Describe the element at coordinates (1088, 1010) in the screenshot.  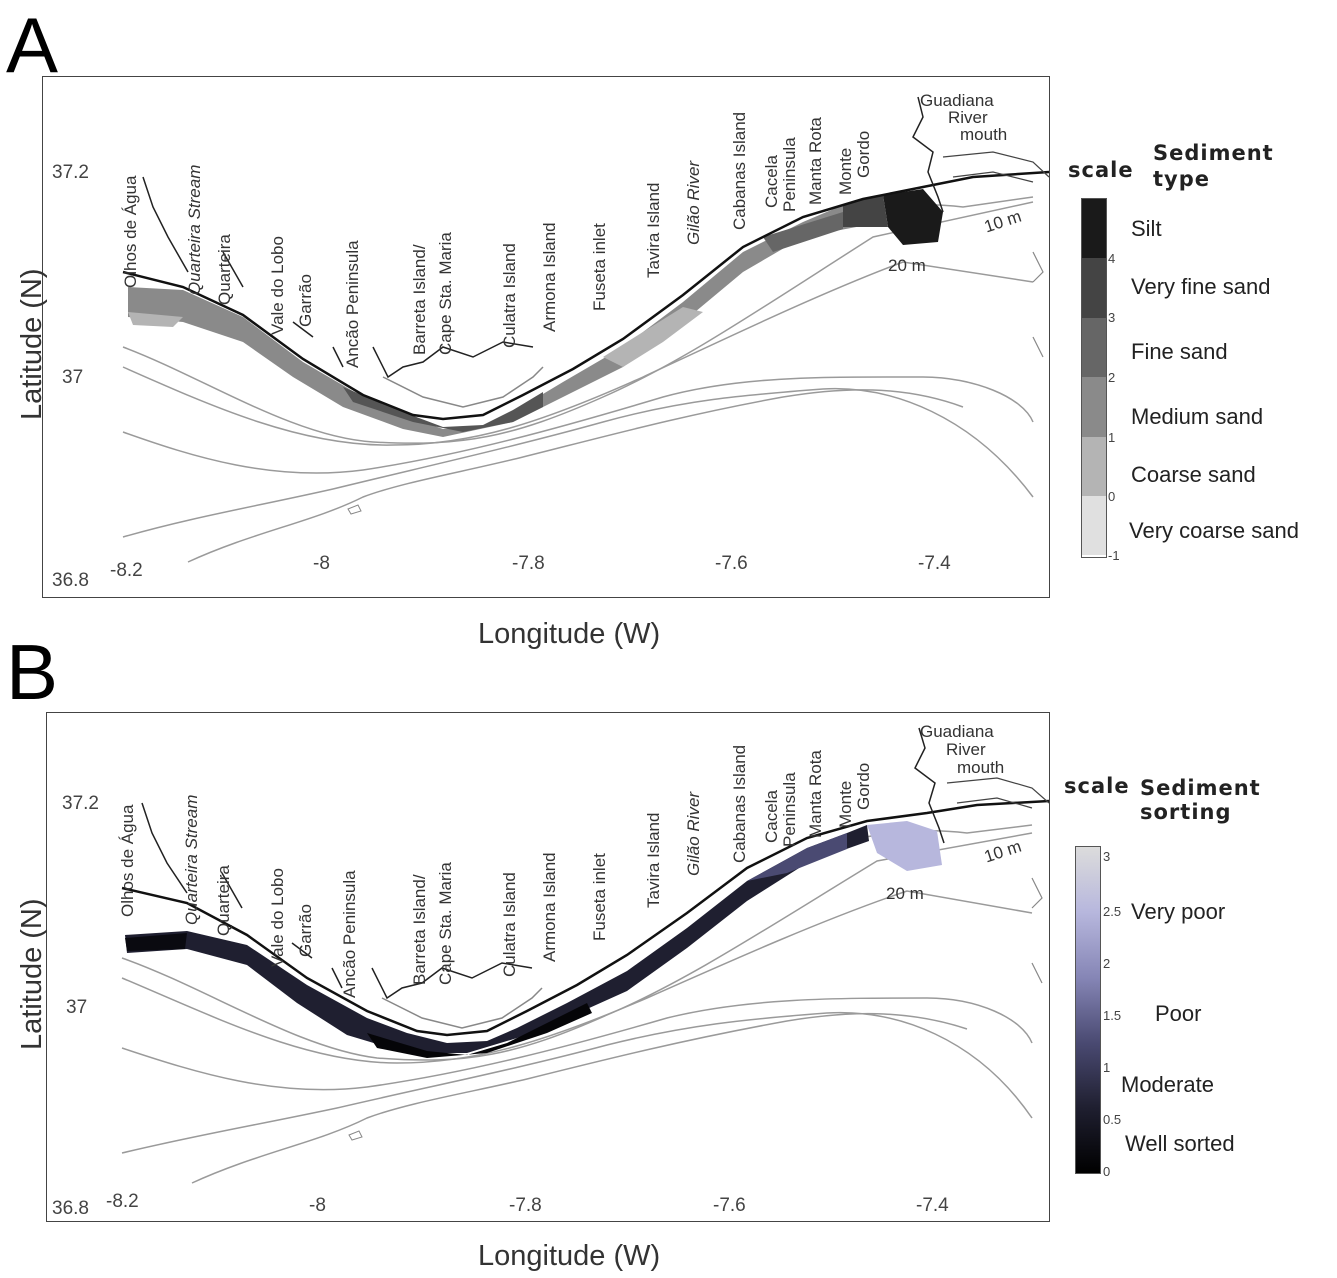
I see `sediment-sorting-colorbar` at that location.